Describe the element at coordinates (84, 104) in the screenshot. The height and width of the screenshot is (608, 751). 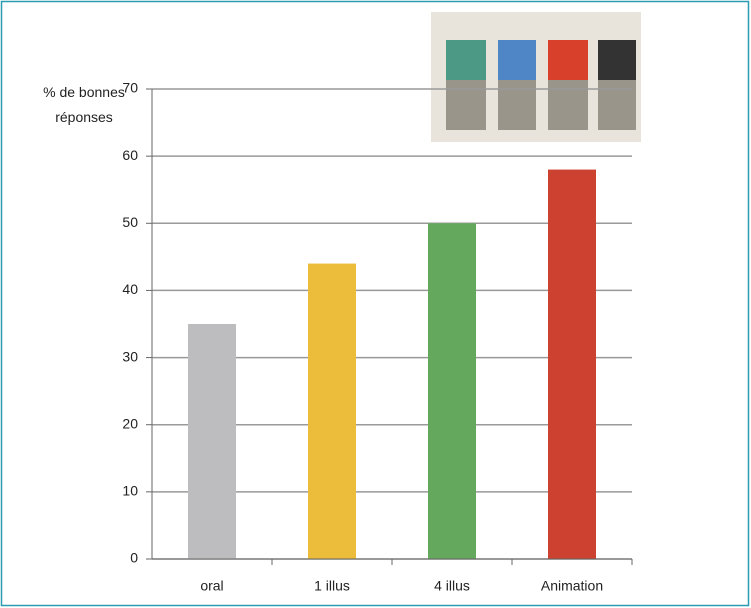
I see `y-axis-label: % de bonnes réponses` at that location.